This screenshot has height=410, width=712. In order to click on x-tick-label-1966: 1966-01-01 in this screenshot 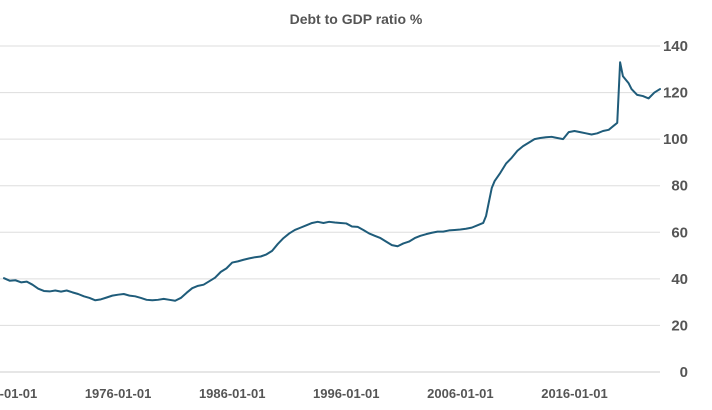, I will do `click(18, 393)`.